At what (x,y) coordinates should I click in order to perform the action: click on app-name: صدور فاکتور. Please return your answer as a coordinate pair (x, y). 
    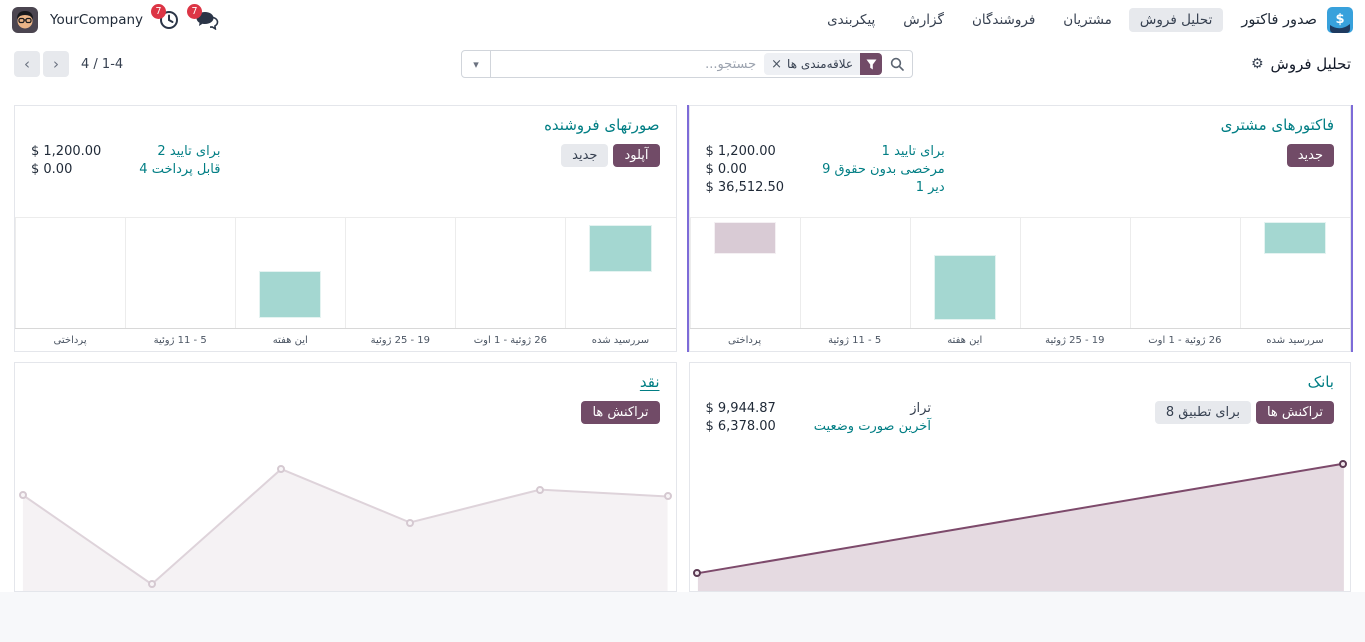
    Looking at the image, I should click on (1279, 20).